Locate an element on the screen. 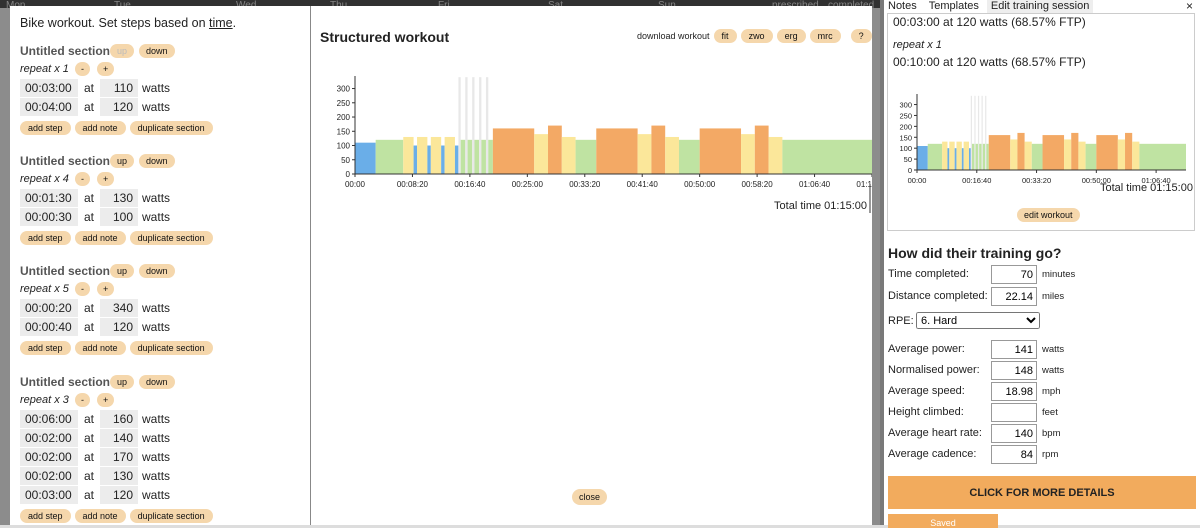  help-button: ? is located at coordinates (861, 36).